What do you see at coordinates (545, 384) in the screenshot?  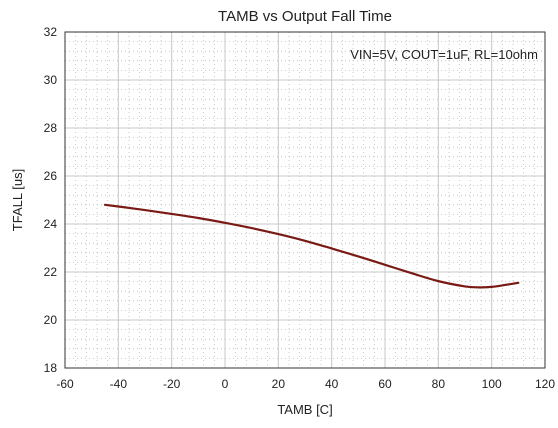 I see `x-tick-label: 120` at bounding box center [545, 384].